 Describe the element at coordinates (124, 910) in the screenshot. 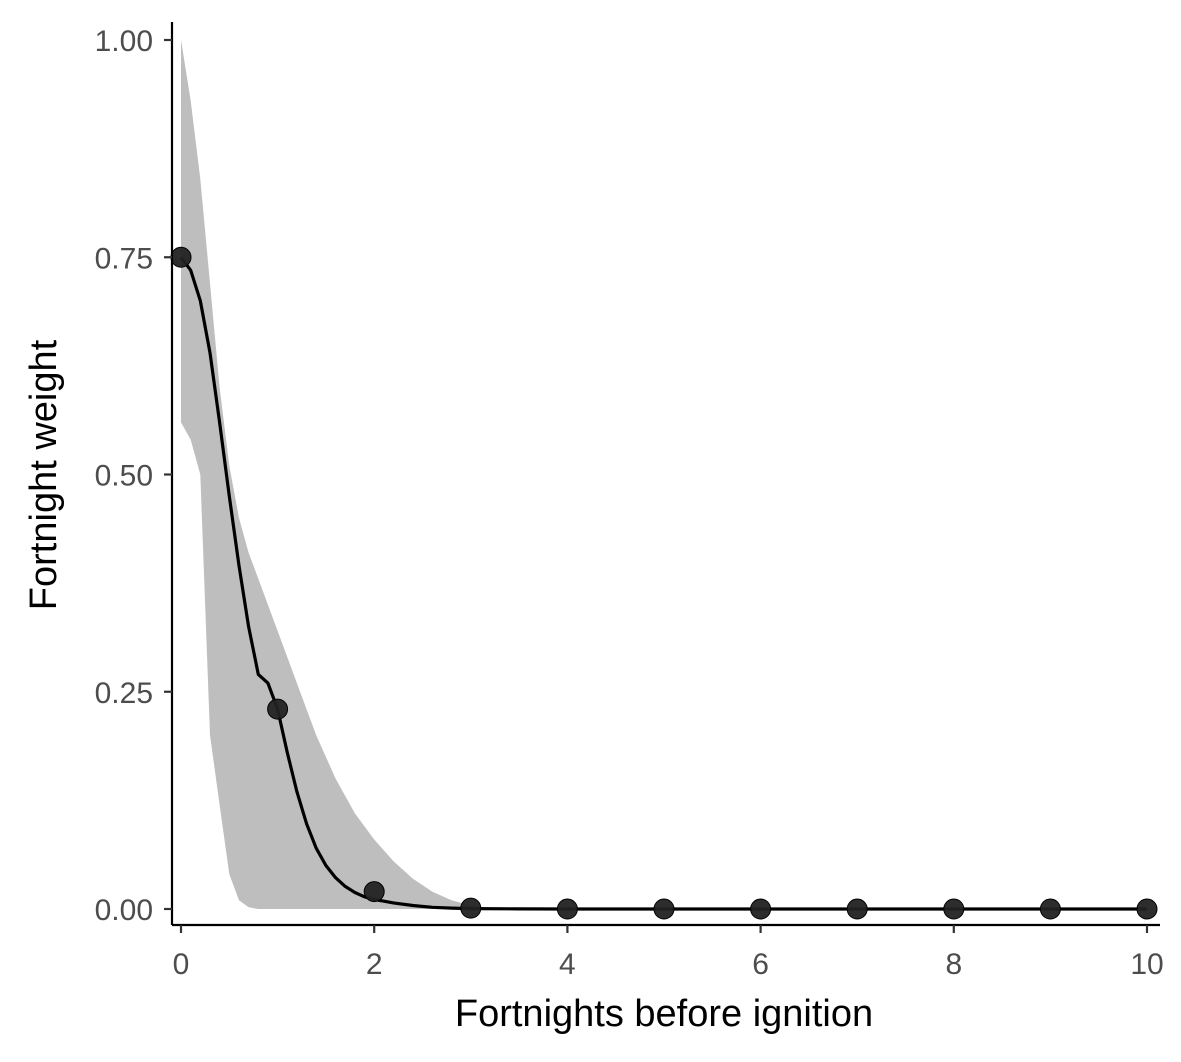

I see `y-tick-label: 0.00` at that location.